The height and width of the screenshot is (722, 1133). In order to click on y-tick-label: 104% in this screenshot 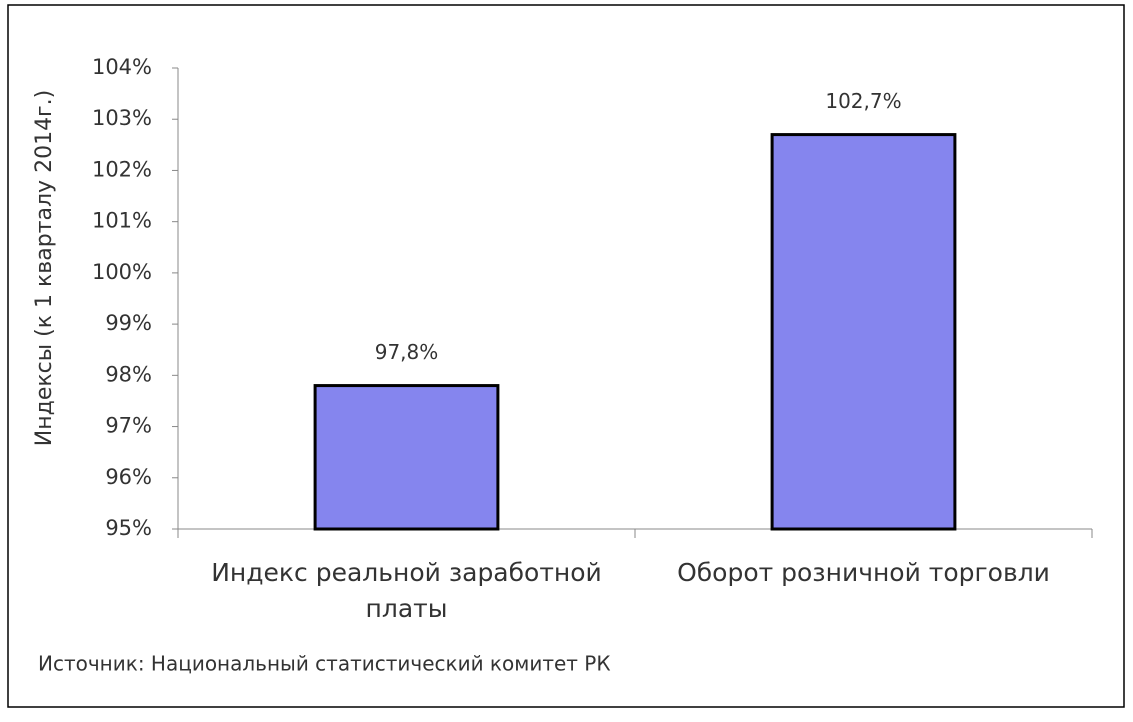, I will do `click(122, 67)`.